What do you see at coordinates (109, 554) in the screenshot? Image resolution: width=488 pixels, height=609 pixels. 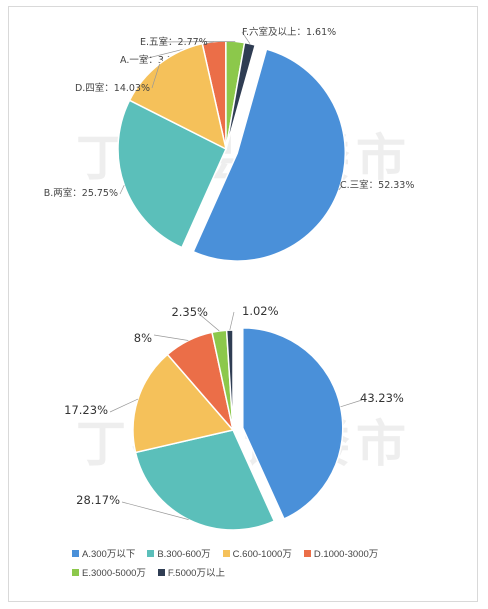 I see `legend-label: A.300万以下` at bounding box center [109, 554].